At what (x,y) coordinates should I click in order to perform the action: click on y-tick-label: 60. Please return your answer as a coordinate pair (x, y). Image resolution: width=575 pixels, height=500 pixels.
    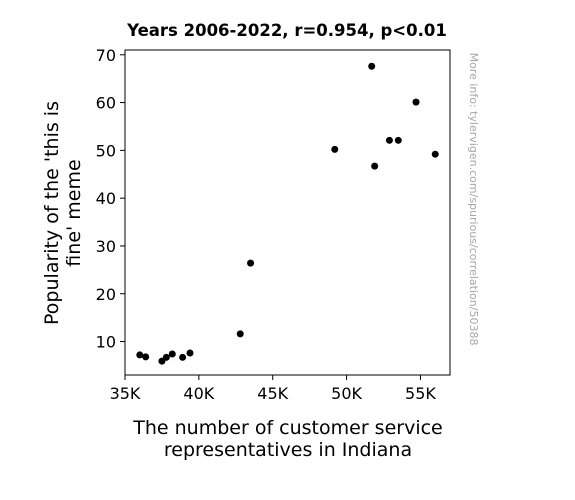
    Looking at the image, I should click on (106, 103).